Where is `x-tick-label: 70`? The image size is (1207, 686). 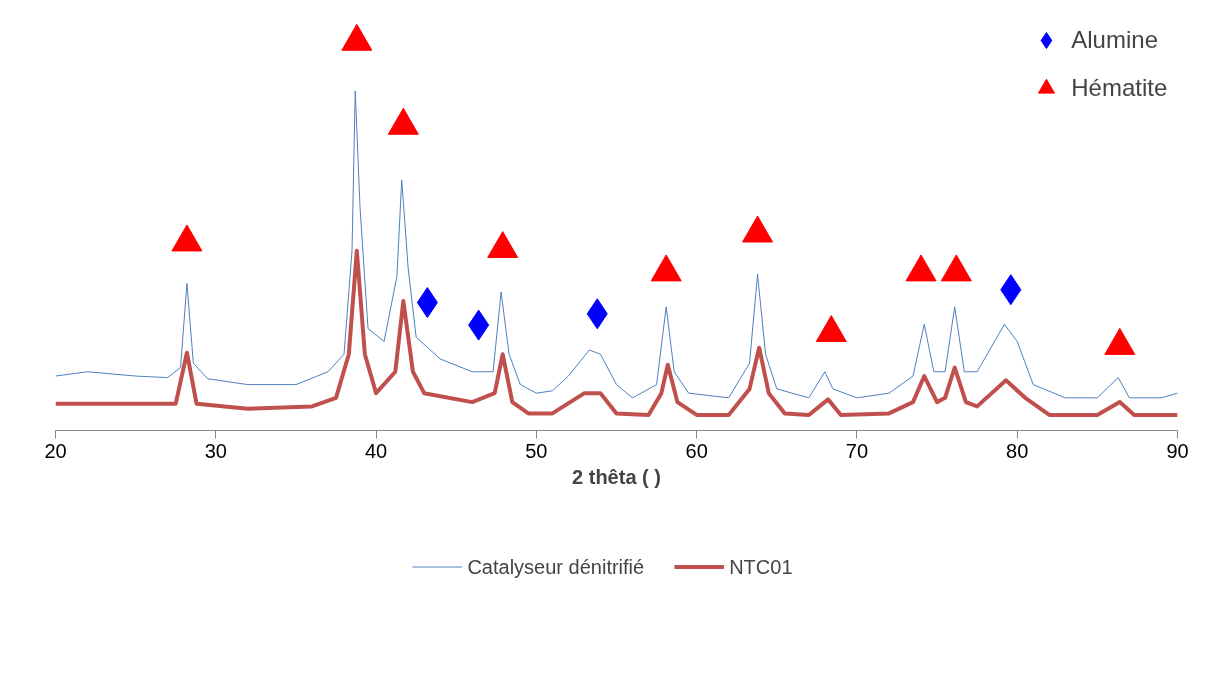
x-tick-label: 70 is located at coordinates (857, 450).